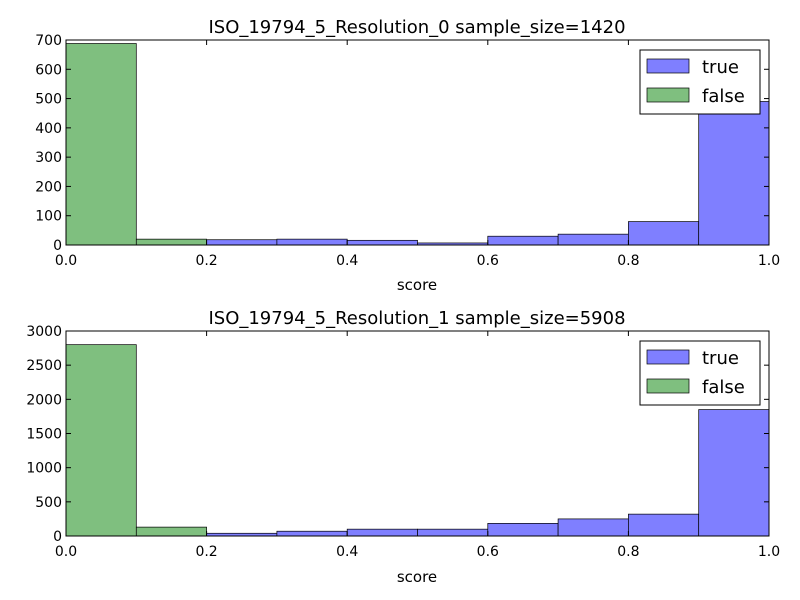 Image resolution: width=800 pixels, height=600 pixels. Describe the element at coordinates (66, 552) in the screenshot. I see `x-tick-label-1-0: 0.0` at that location.